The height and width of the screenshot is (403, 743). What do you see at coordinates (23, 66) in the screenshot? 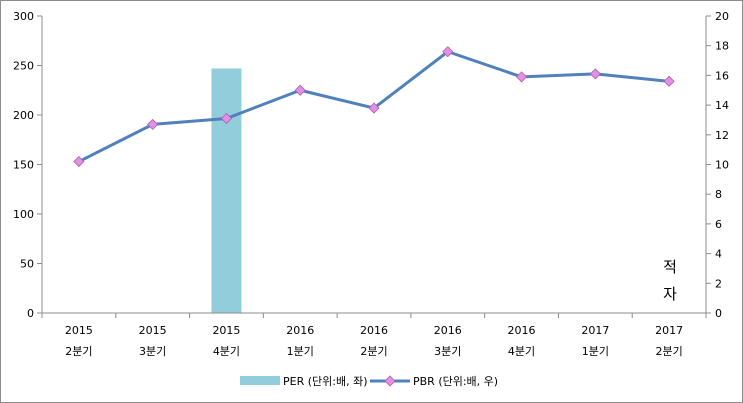
I see `y-left-tick-label: 250` at bounding box center [23, 66].